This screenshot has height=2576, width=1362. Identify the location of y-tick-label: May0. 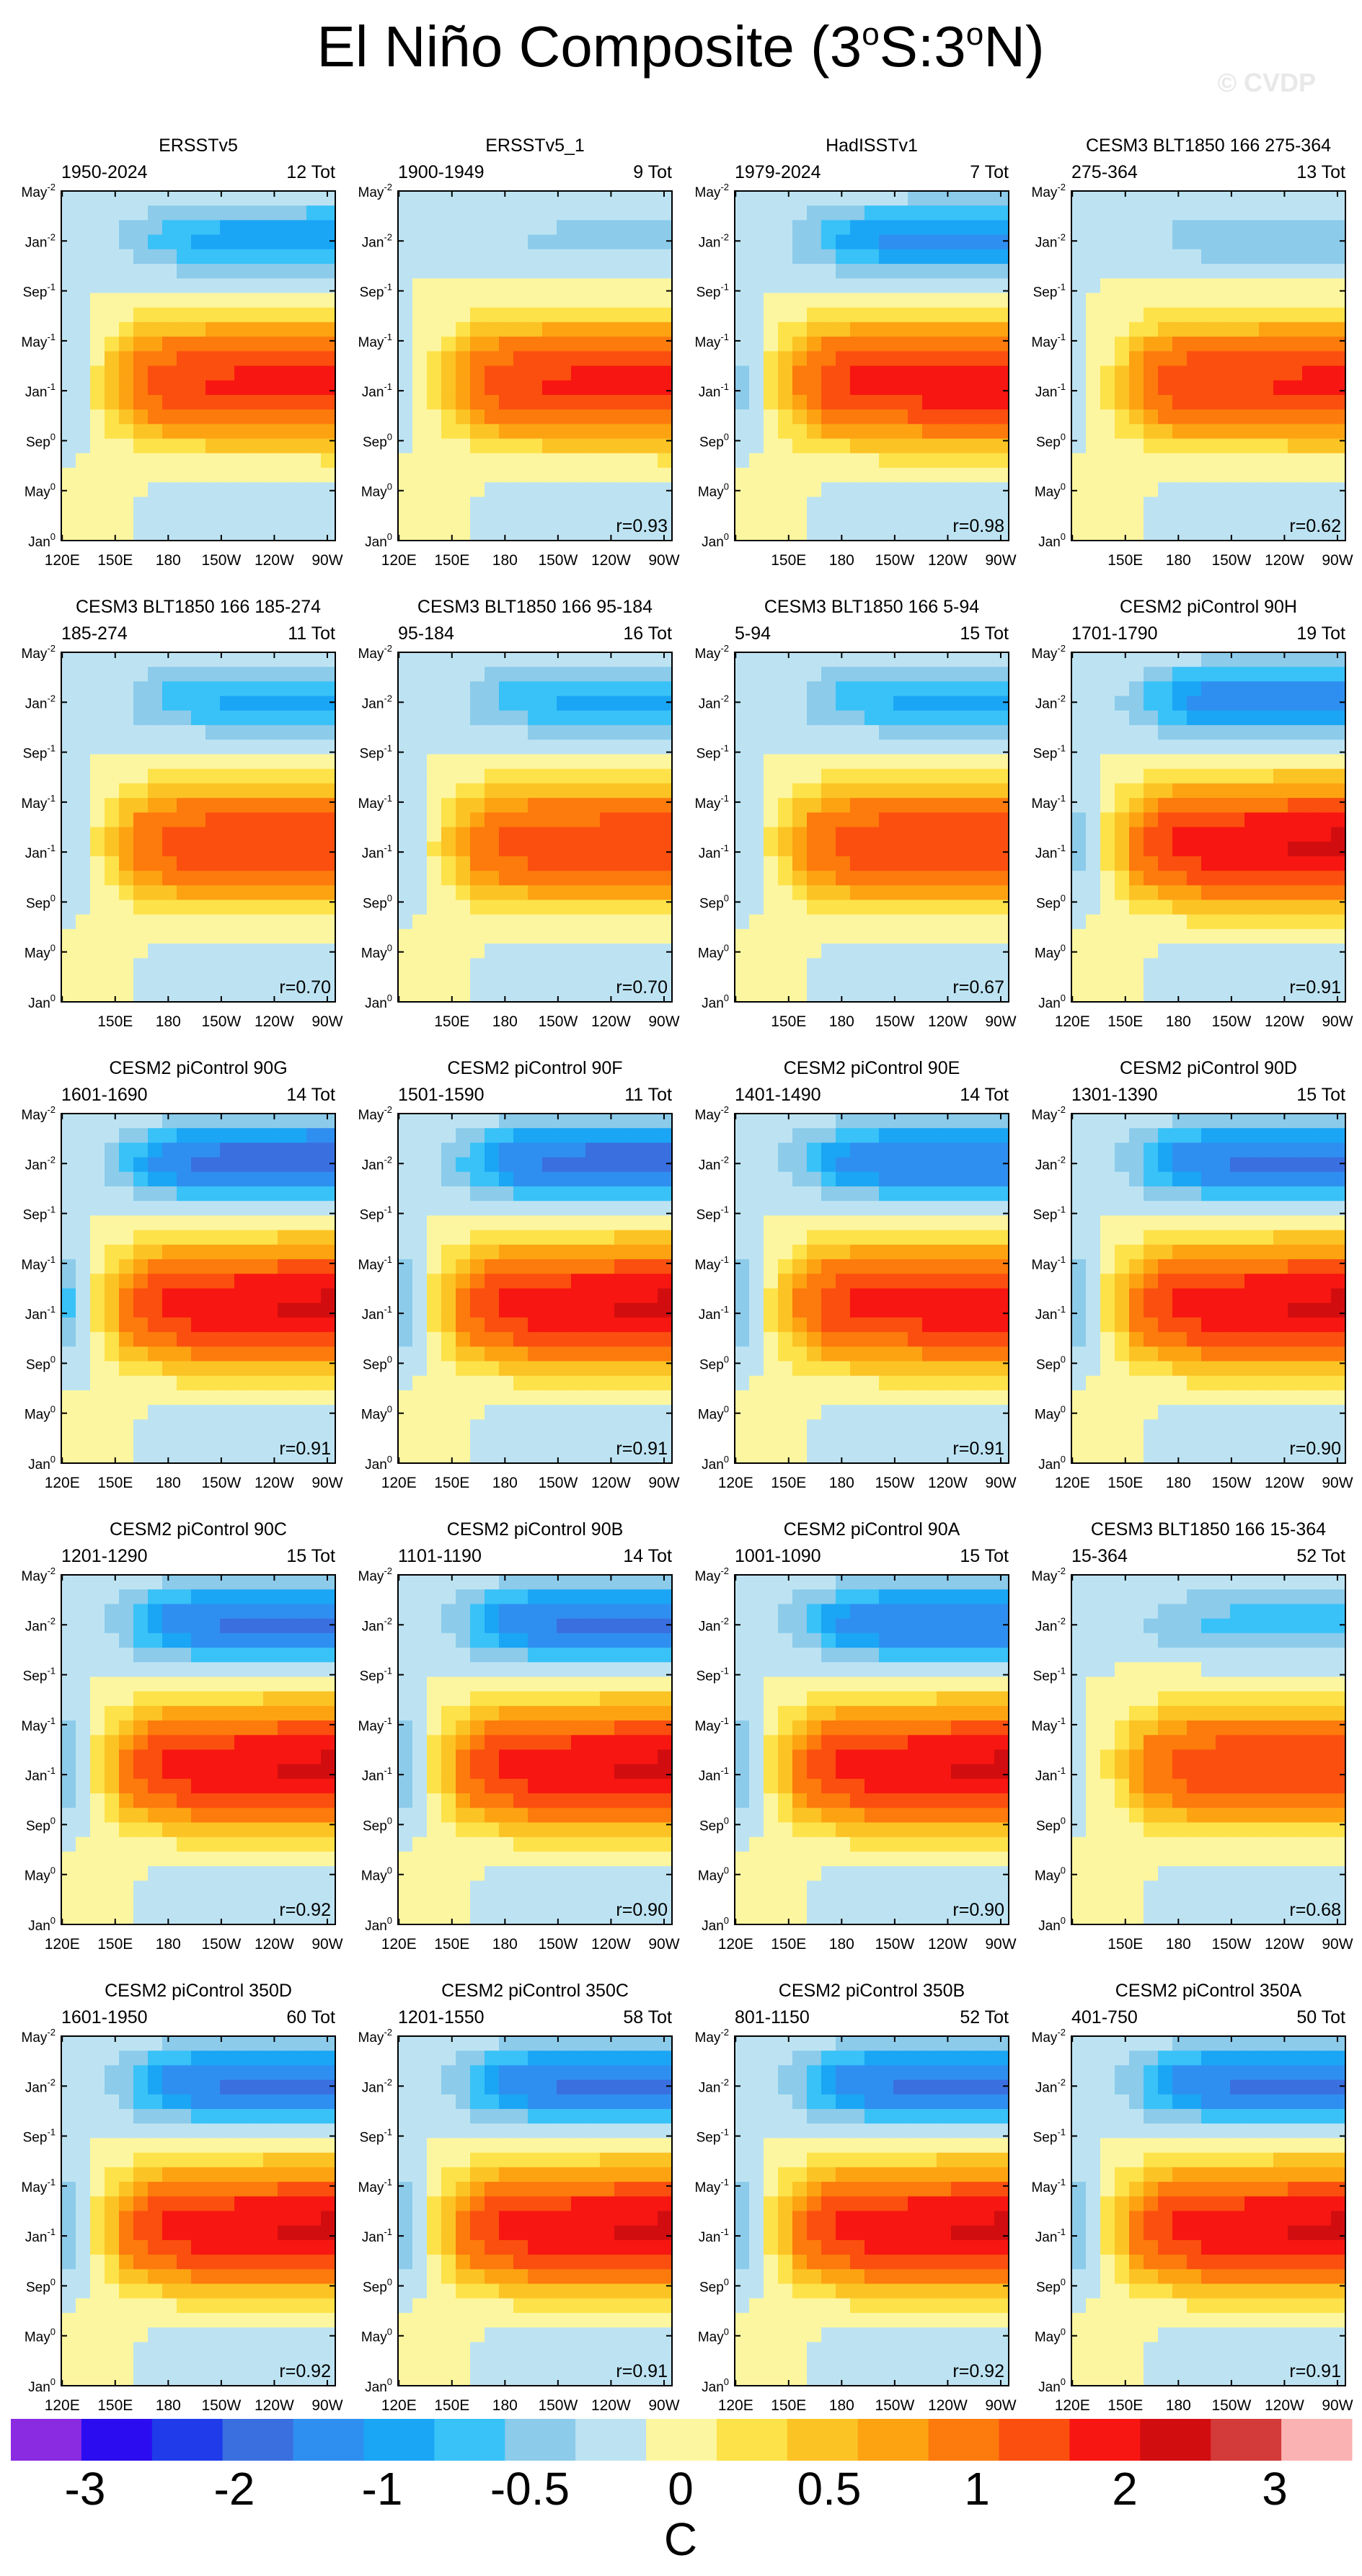
(713, 491).